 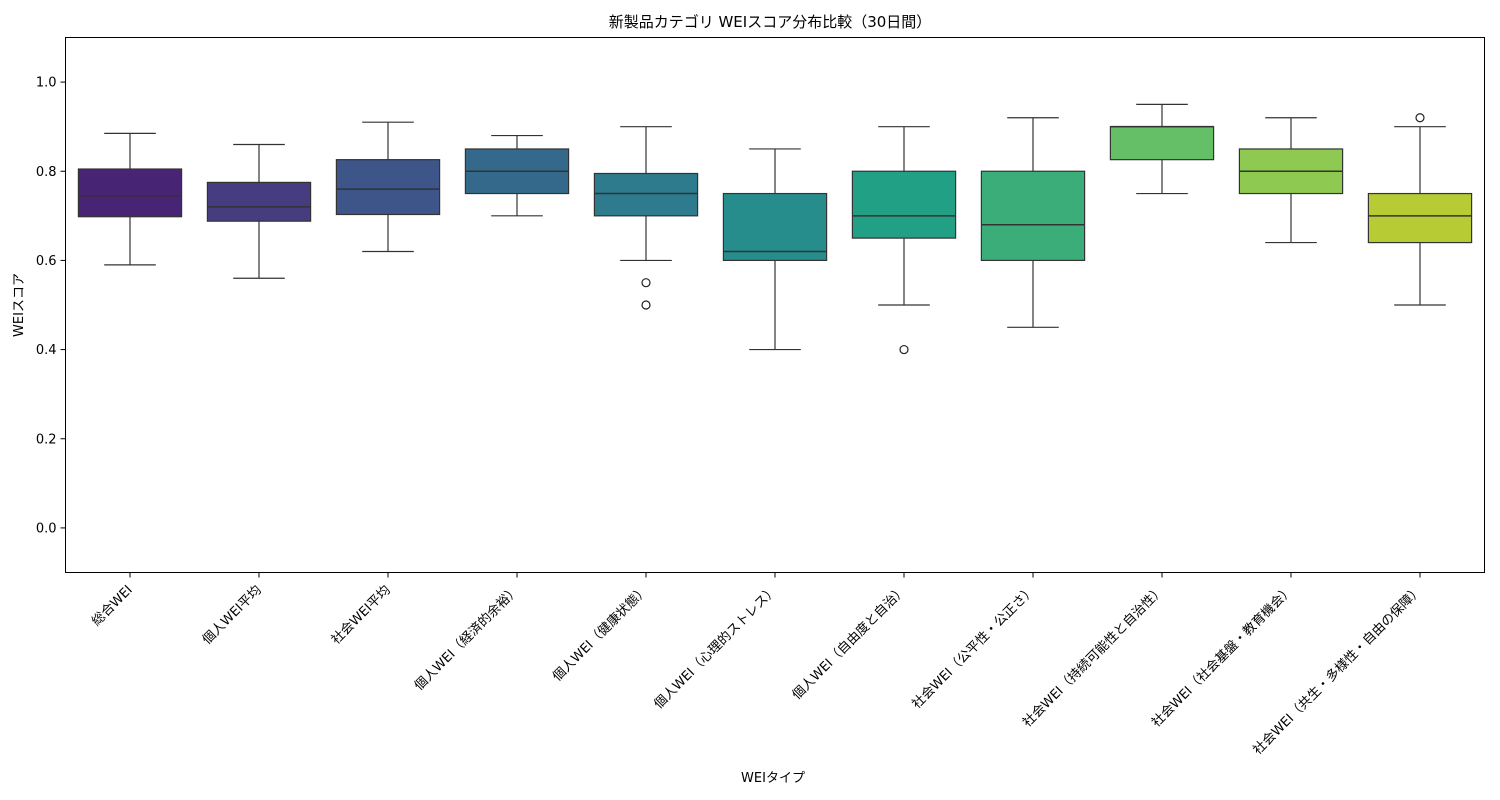 What do you see at coordinates (773, 778) in the screenshot?
I see `x-axis-label: WEIタイプ` at bounding box center [773, 778].